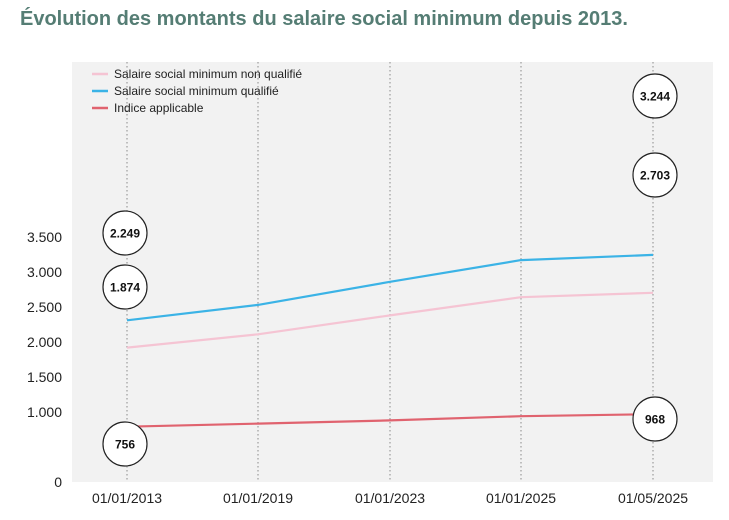 Image resolution: width=729 pixels, height=520 pixels. I want to click on data-label: 968, so click(655, 420).